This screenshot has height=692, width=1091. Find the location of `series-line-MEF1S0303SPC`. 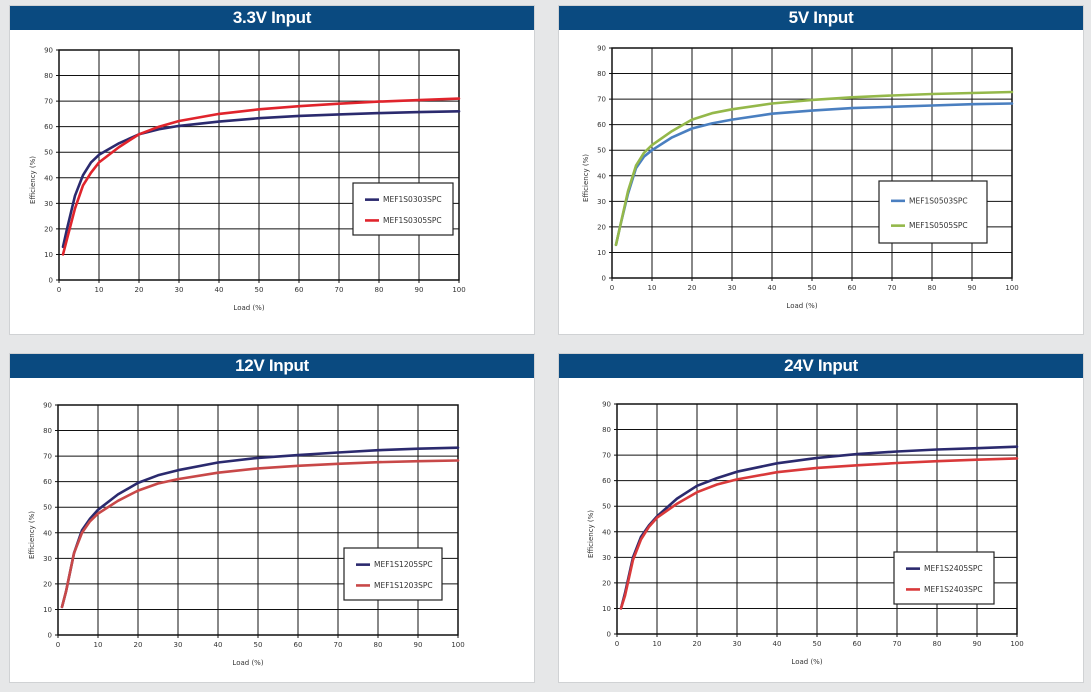

series-line-MEF1S0303SPC is located at coordinates (261, 179).